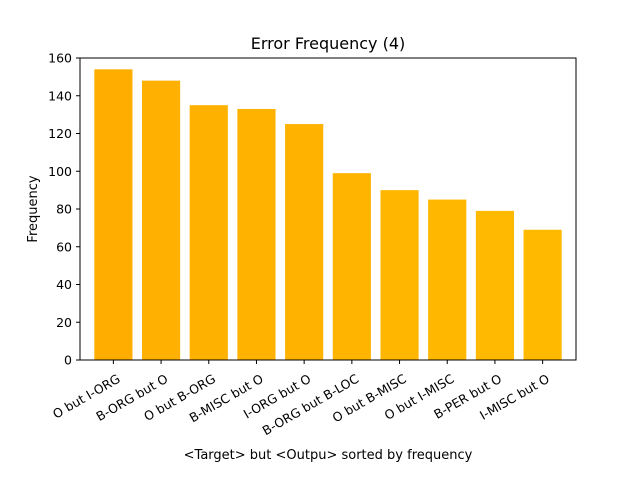 The width and height of the screenshot is (640, 484). What do you see at coordinates (328, 455) in the screenshot?
I see `x-axis-label: <Target> but <Outpu> sorted by frequency` at bounding box center [328, 455].